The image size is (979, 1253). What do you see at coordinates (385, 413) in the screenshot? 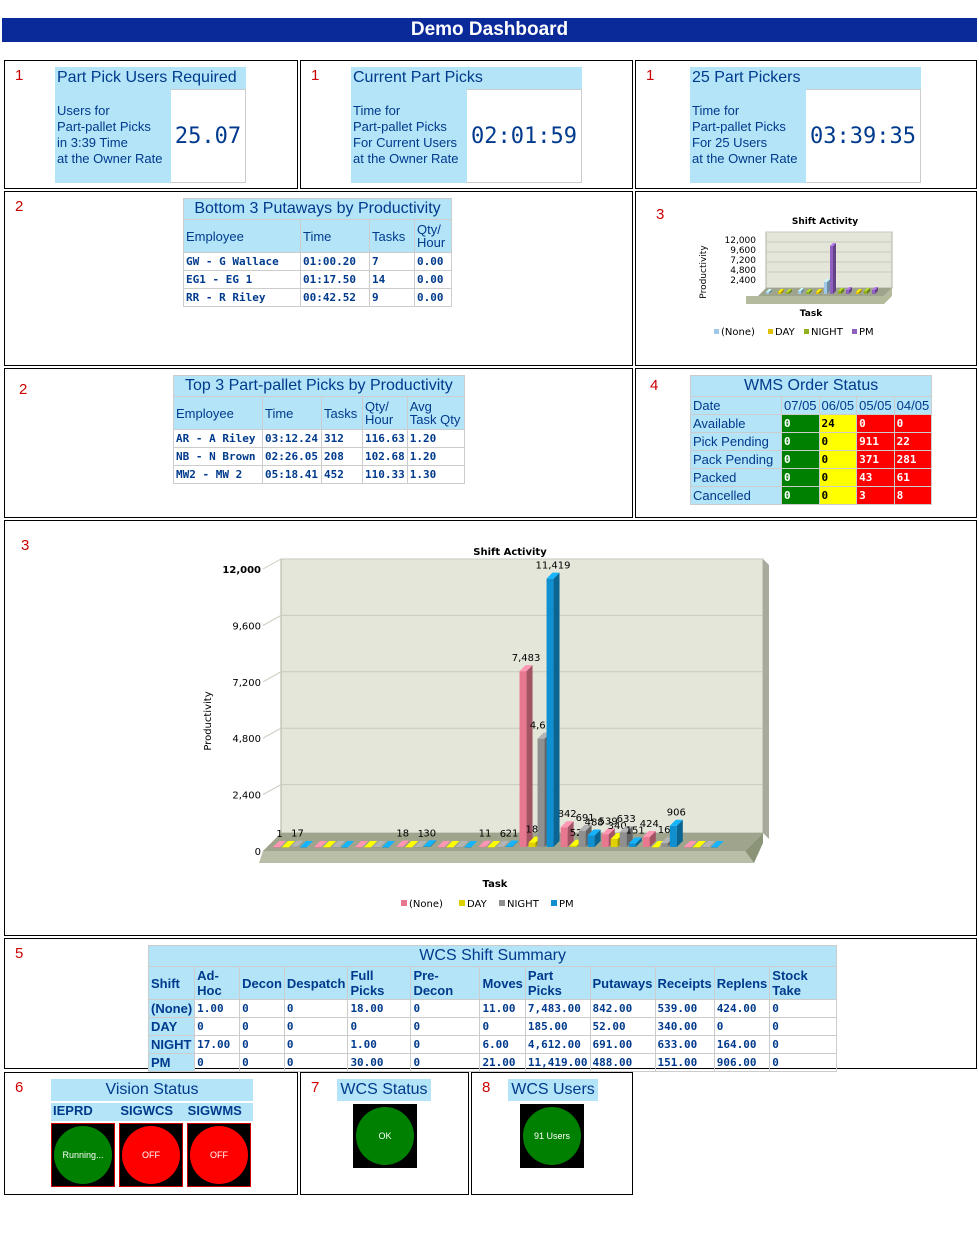
I see `column-header: Qty/ Hour` at bounding box center [385, 413].